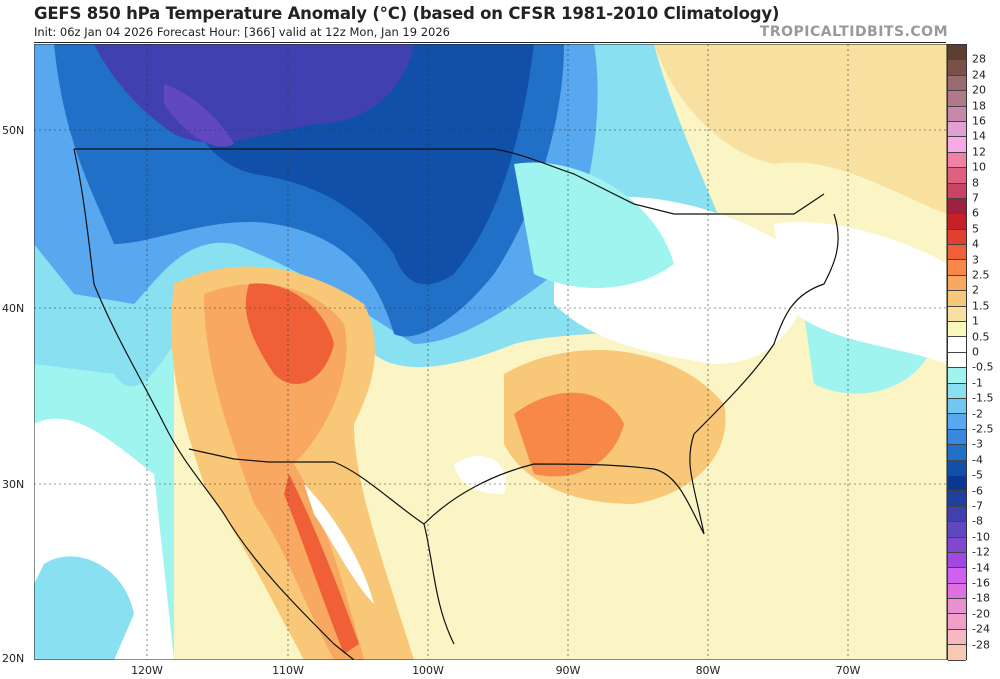 This screenshot has height=679, width=1000. I want to click on colorbar-label: 10, so click(979, 167).